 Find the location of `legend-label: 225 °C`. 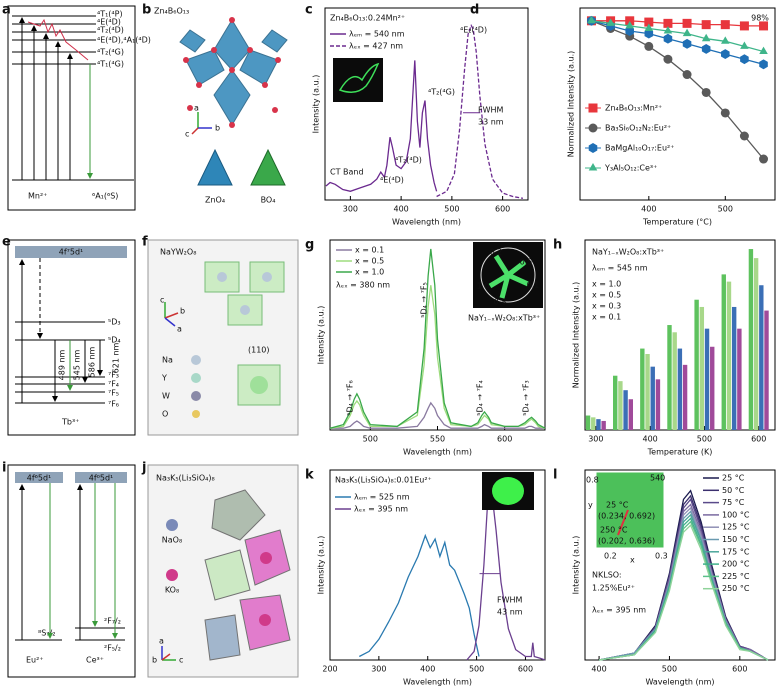

legend-label: 225 °C is located at coordinates (736, 576).